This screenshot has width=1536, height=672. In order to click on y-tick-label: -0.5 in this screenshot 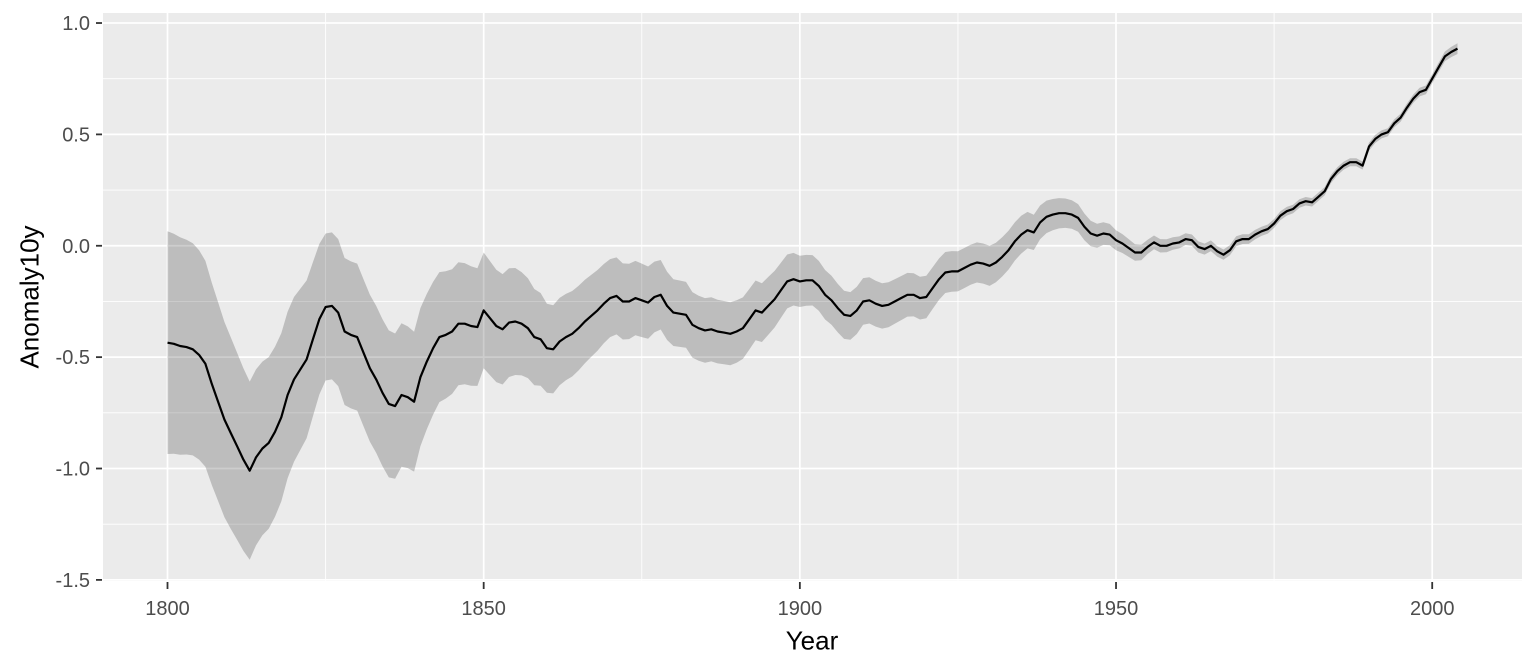, I will do `click(73, 358)`.